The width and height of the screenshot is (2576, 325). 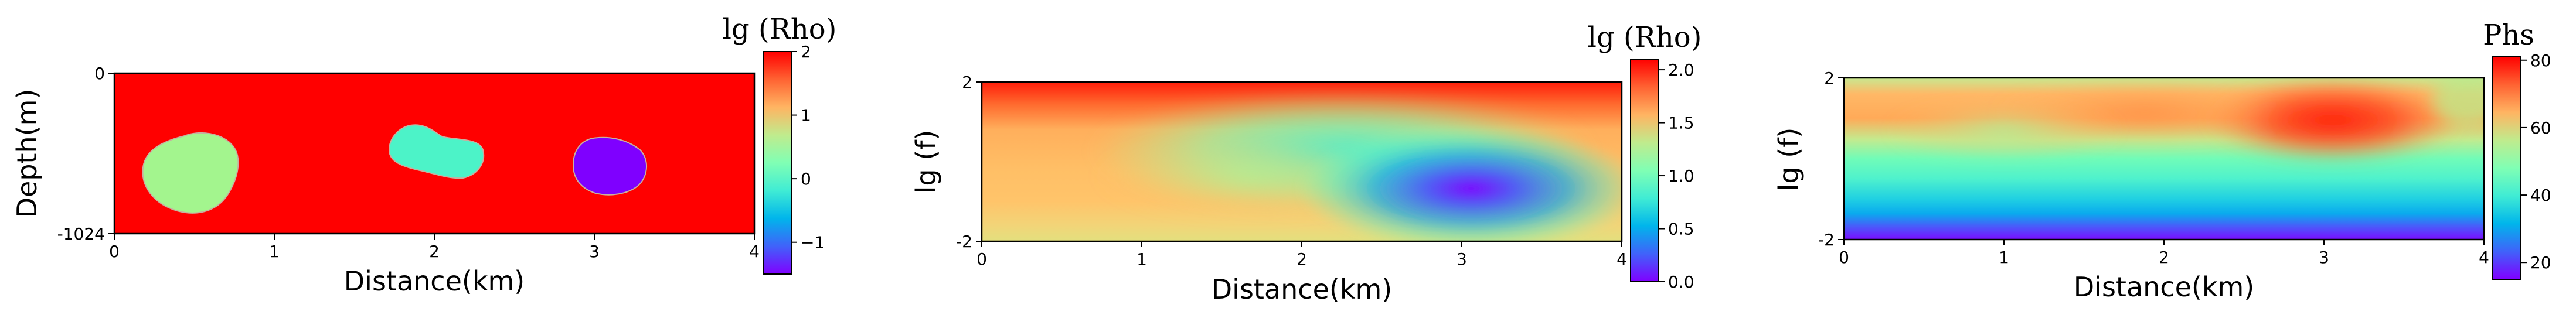 I want to click on panel-2-x-tick-label: 4, so click(x=1622, y=259).